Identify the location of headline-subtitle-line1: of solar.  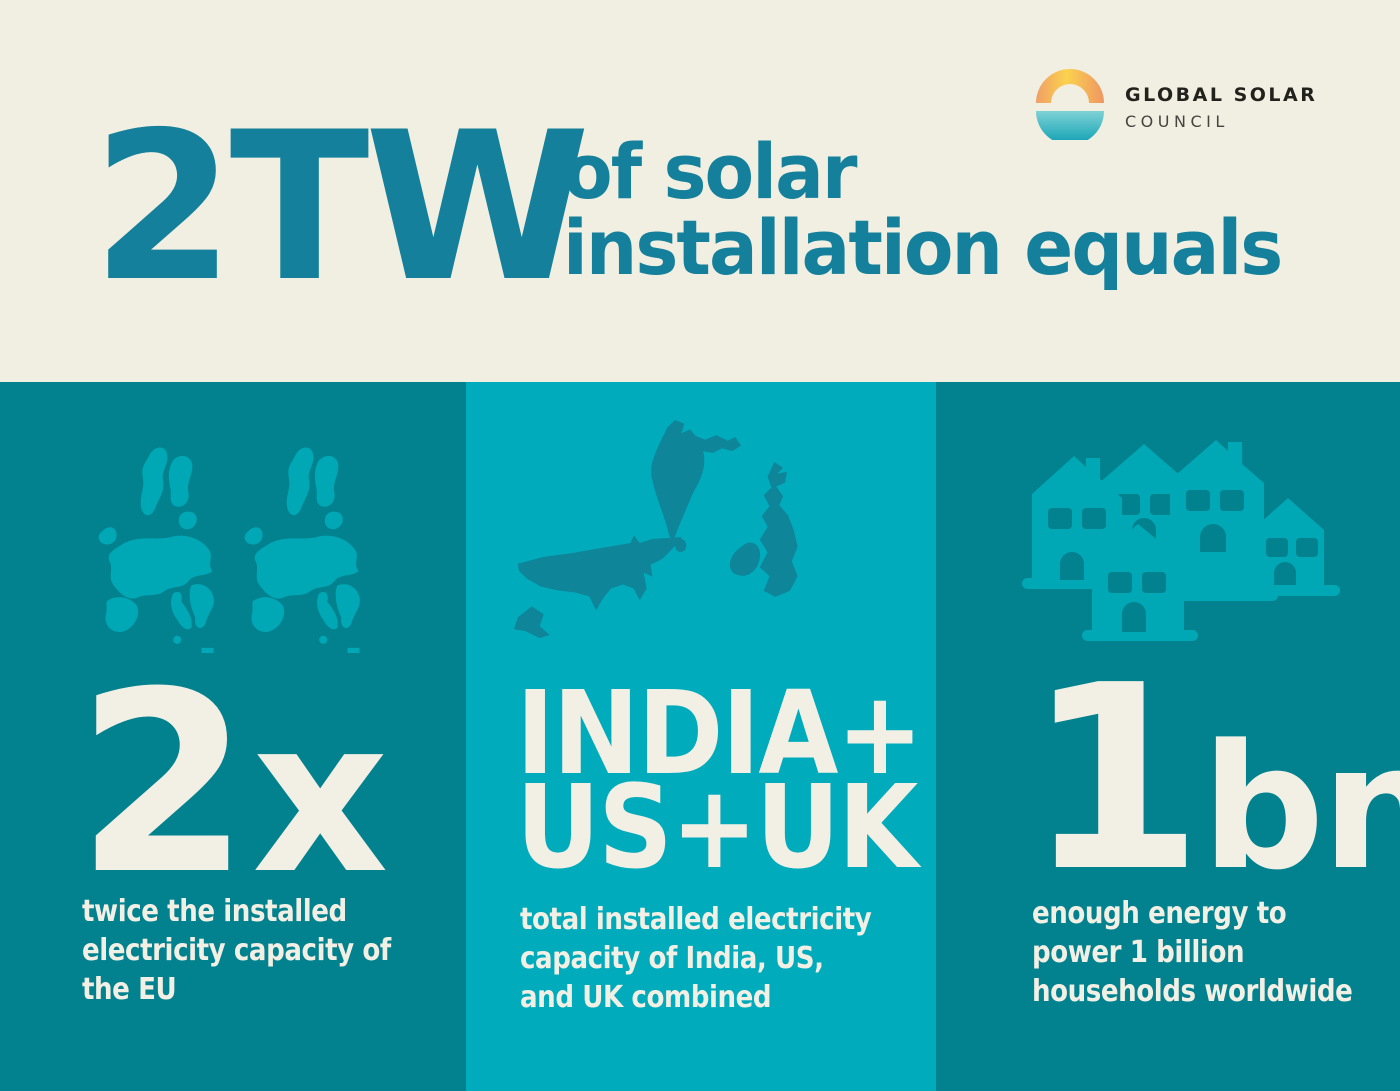
(710, 171).